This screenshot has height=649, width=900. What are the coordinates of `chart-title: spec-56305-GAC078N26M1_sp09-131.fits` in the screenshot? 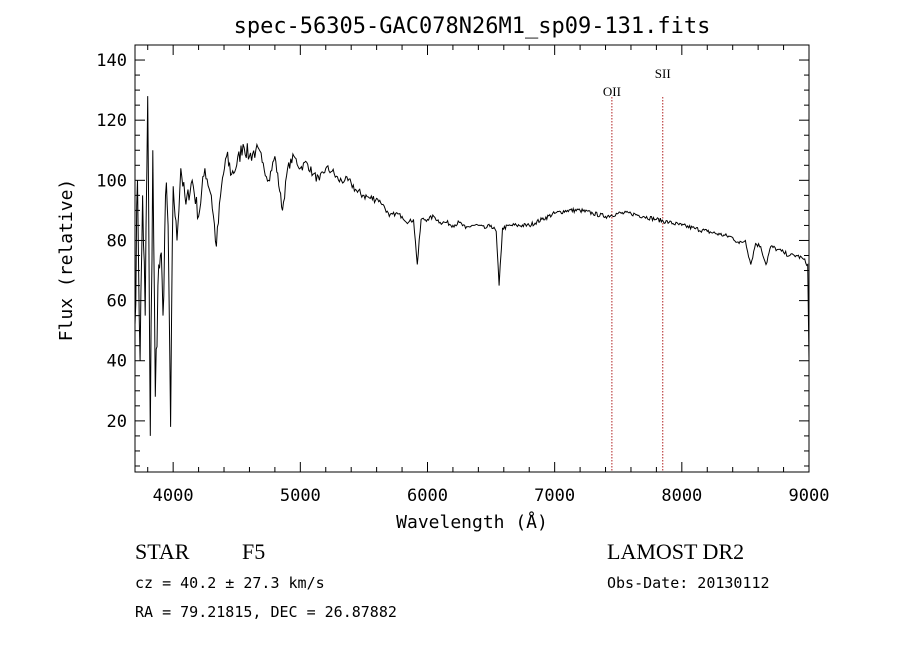 It's located at (472, 26).